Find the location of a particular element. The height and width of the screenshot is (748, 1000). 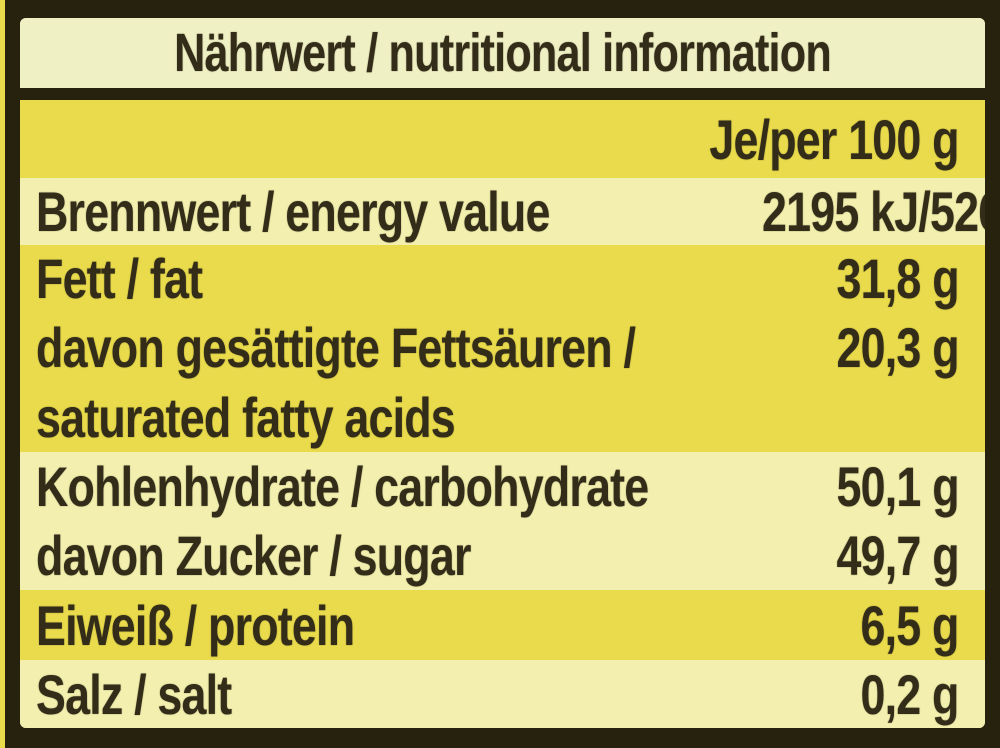

per-100g-row: Je/per 100 g is located at coordinates (502, 139).